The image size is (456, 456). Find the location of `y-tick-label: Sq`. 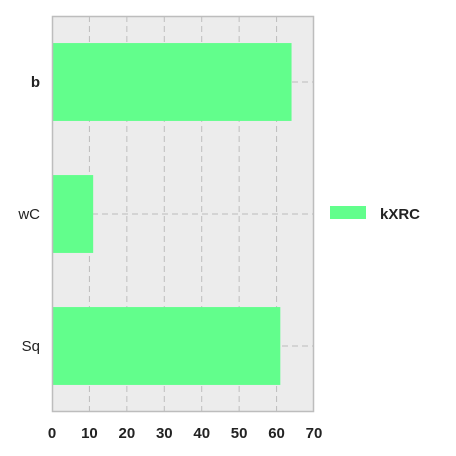

y-tick-label: Sq is located at coordinates (31, 346).